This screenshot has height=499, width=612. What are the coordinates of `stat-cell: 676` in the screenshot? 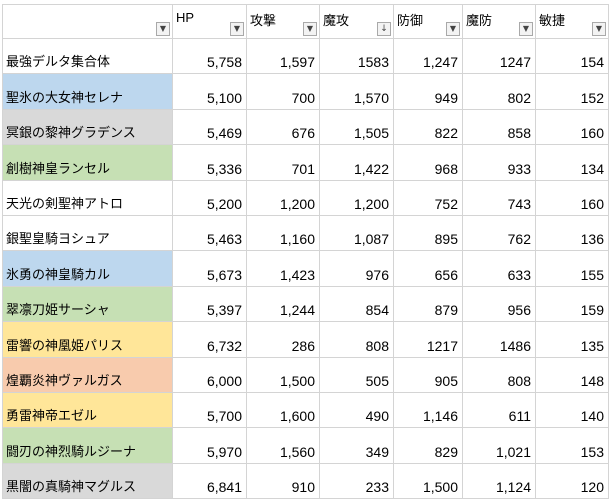 It's located at (283, 127).